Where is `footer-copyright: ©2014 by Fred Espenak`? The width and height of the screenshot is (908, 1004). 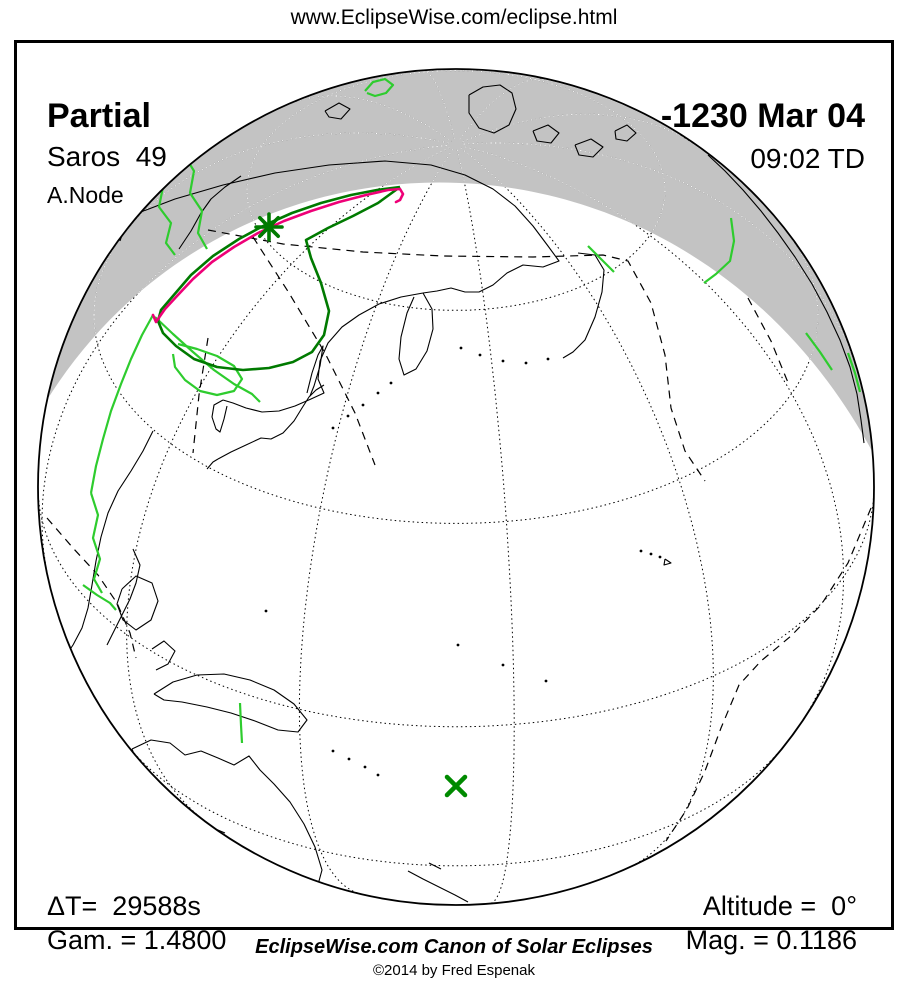 footer-copyright: ©2014 by Fred Espenak is located at coordinates (454, 970).